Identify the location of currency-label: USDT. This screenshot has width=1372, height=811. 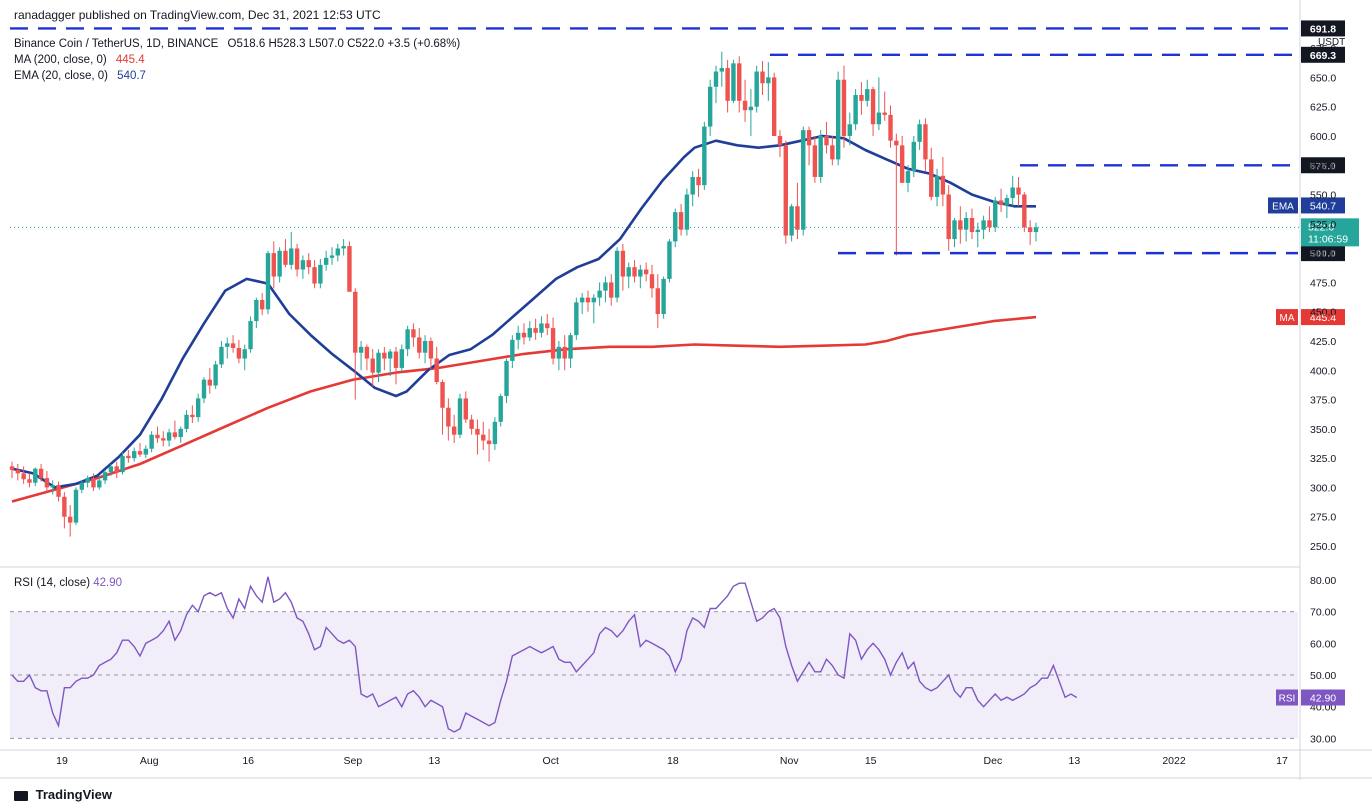
(1331, 42).